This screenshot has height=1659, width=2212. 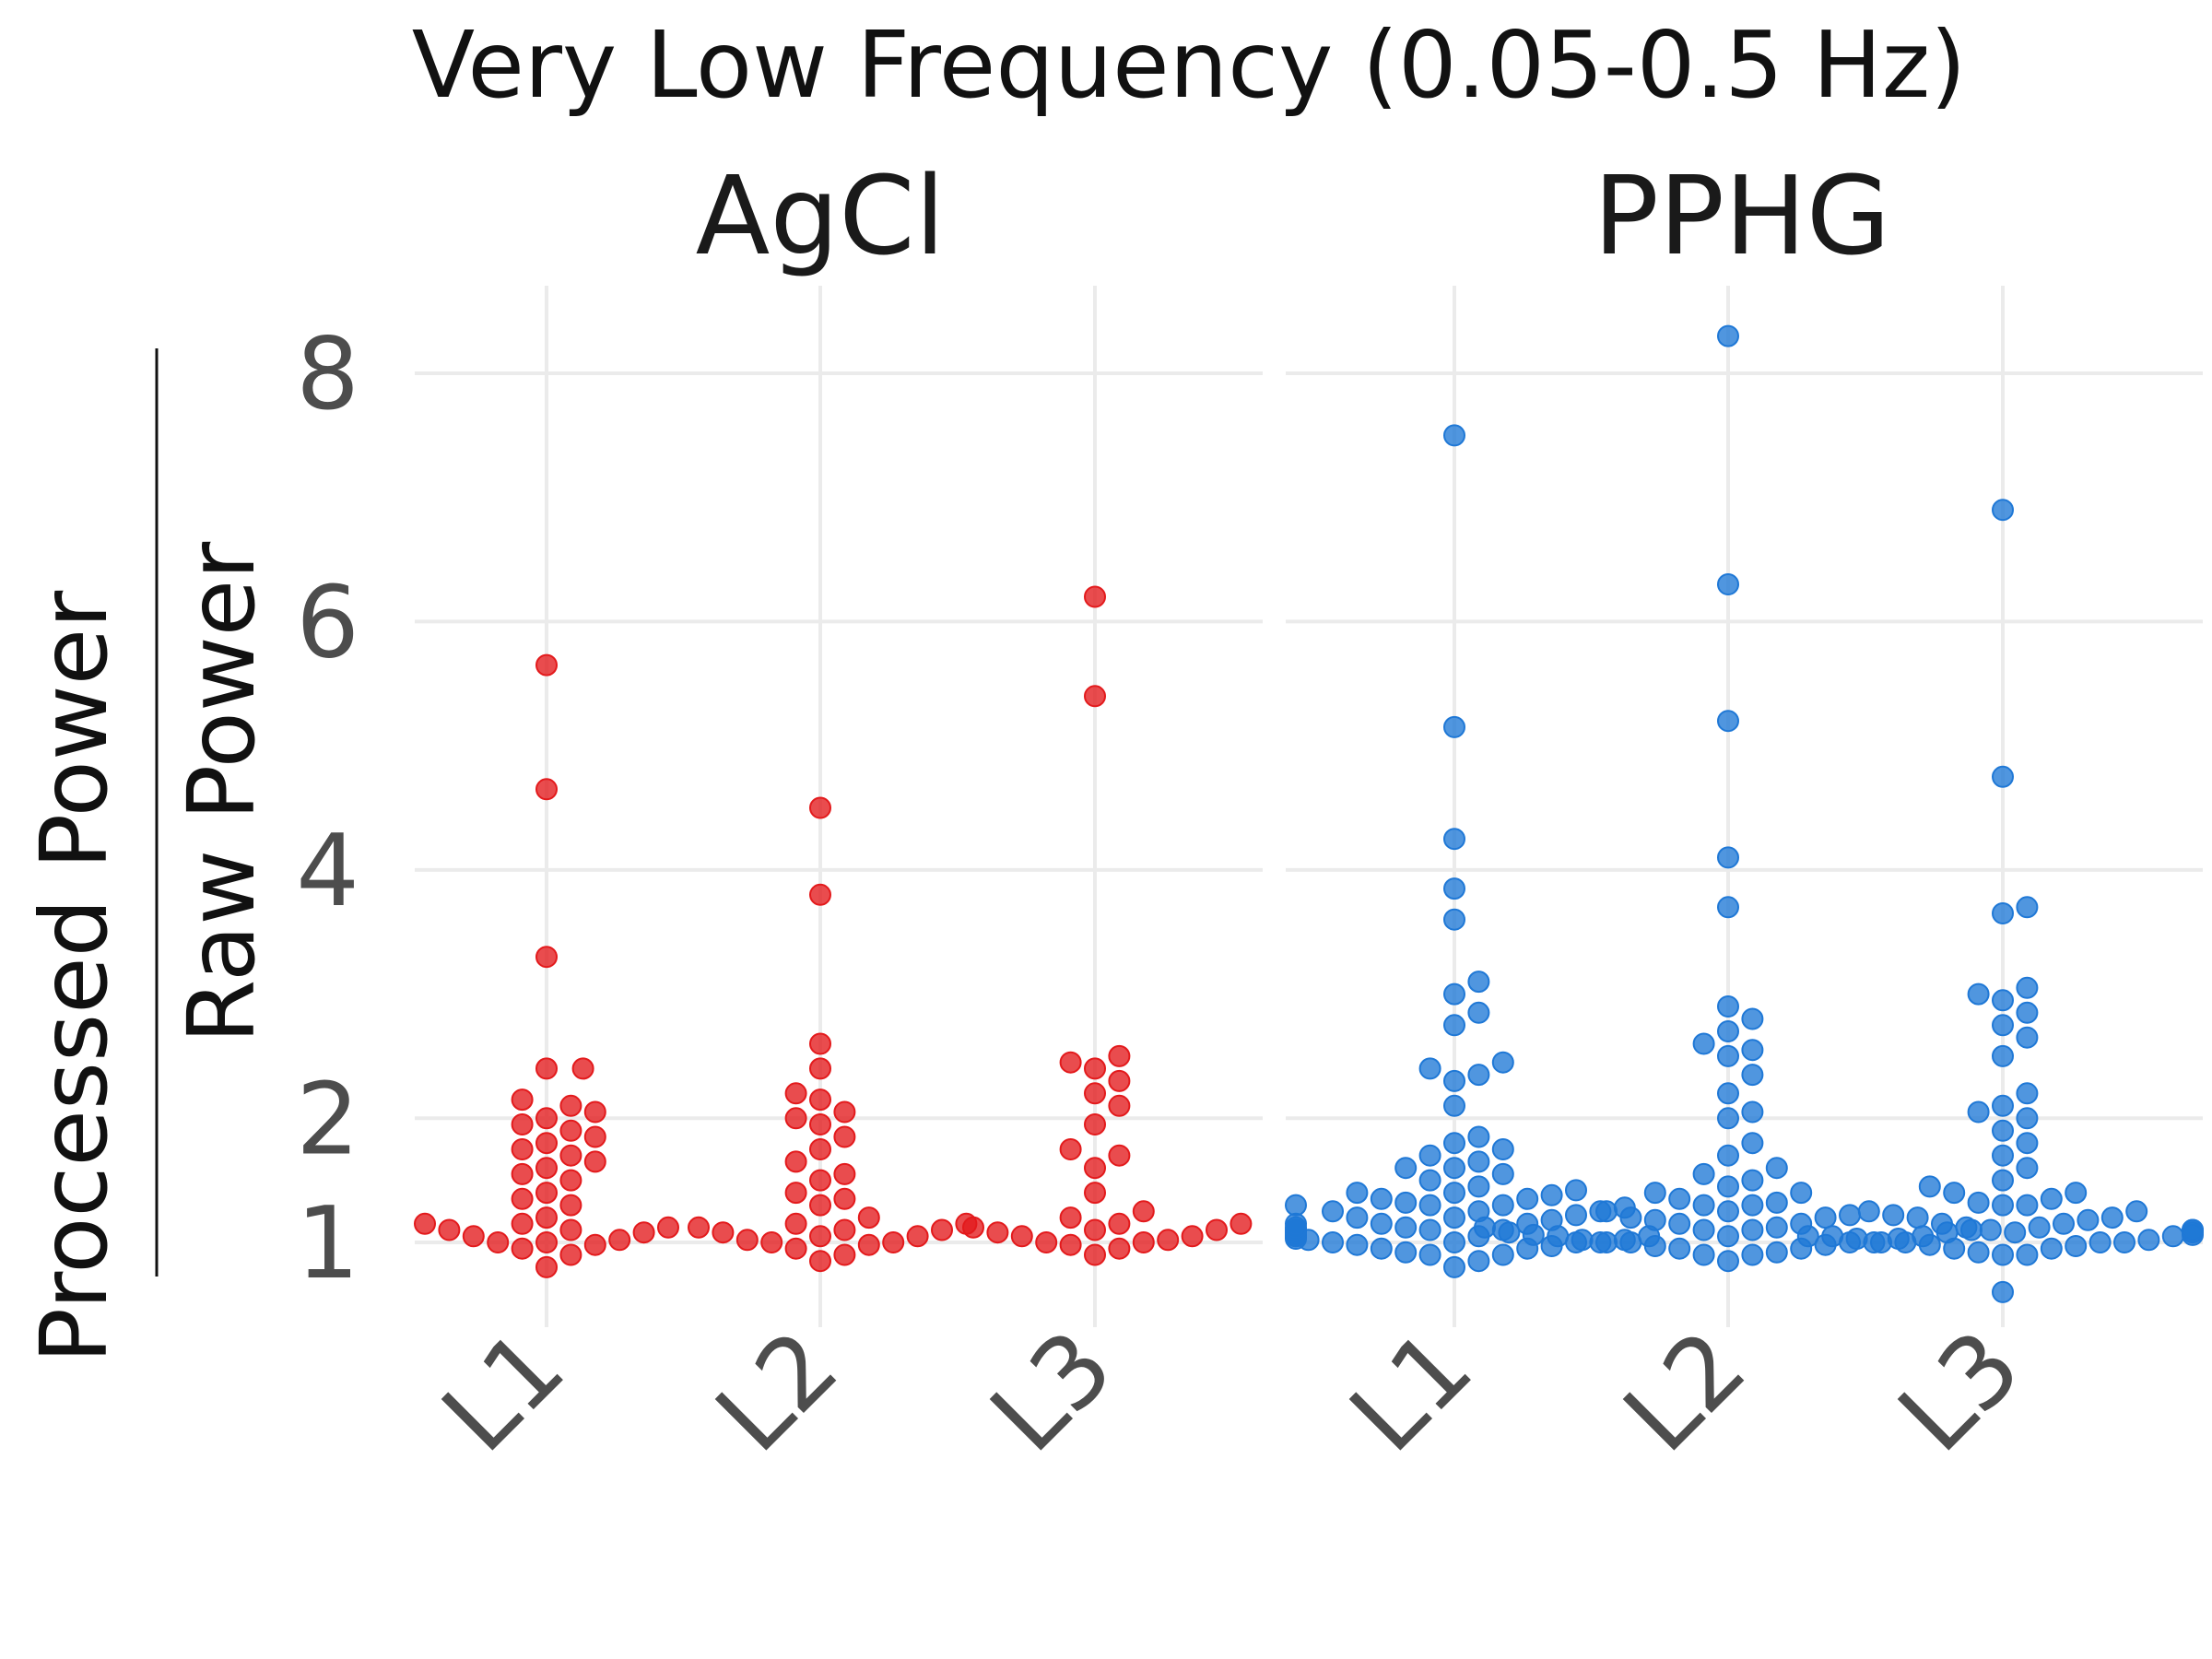 What do you see at coordinates (327, 374) in the screenshot?
I see `y-tick-label: 8` at bounding box center [327, 374].